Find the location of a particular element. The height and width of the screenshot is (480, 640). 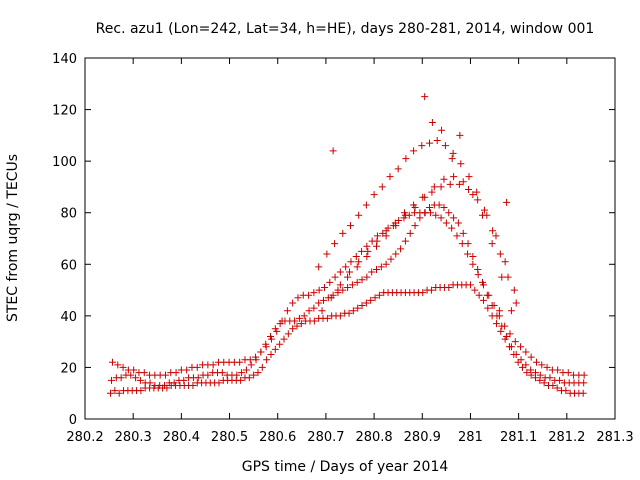

x-tick-label: 280.5 is located at coordinates (229, 437).